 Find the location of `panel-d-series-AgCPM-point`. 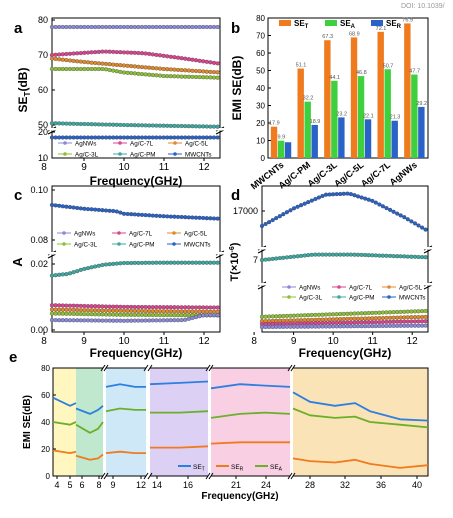

panel-d-series-AgCPM-point is located at coordinates (368, 255).